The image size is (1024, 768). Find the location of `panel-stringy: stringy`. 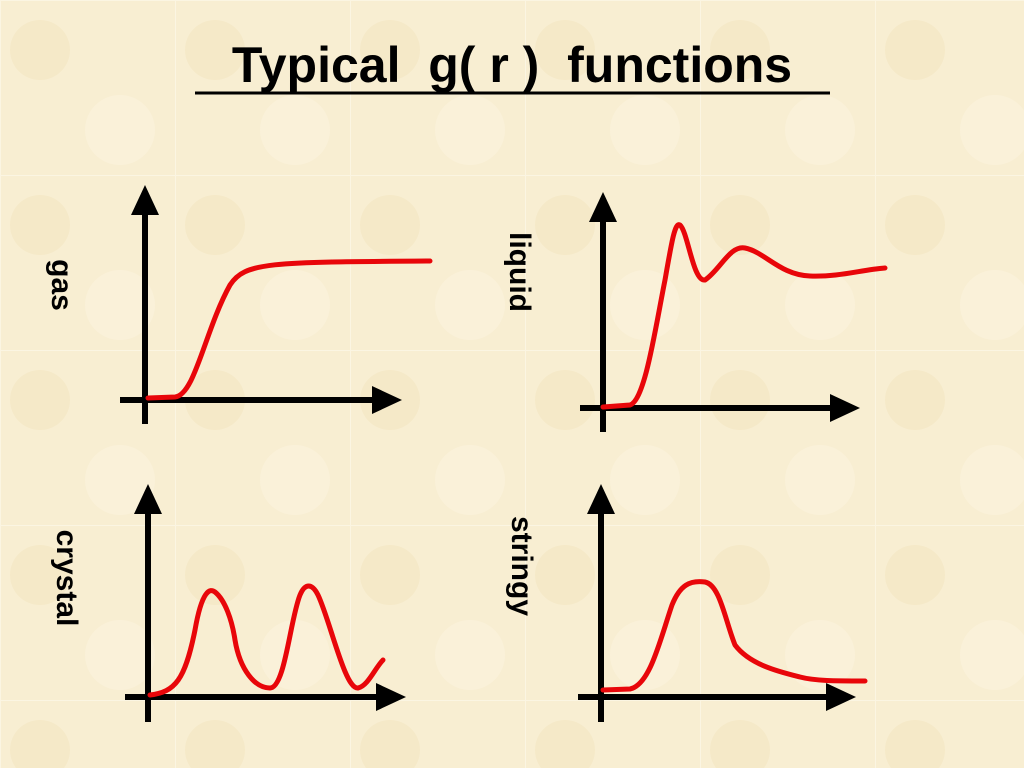

panel-stringy: stringy is located at coordinates (686, 603).